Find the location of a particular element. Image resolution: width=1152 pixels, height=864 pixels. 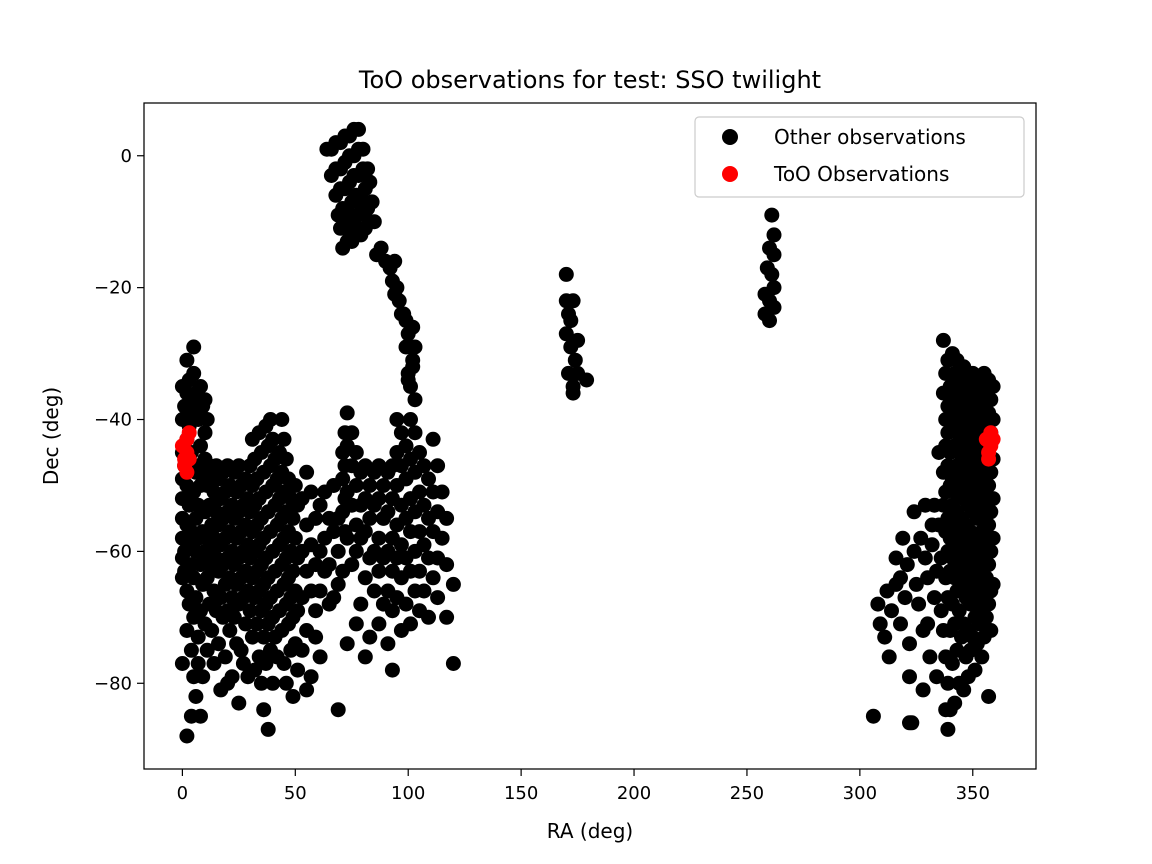

y-tick-label: −80 is located at coordinates (113, 683).